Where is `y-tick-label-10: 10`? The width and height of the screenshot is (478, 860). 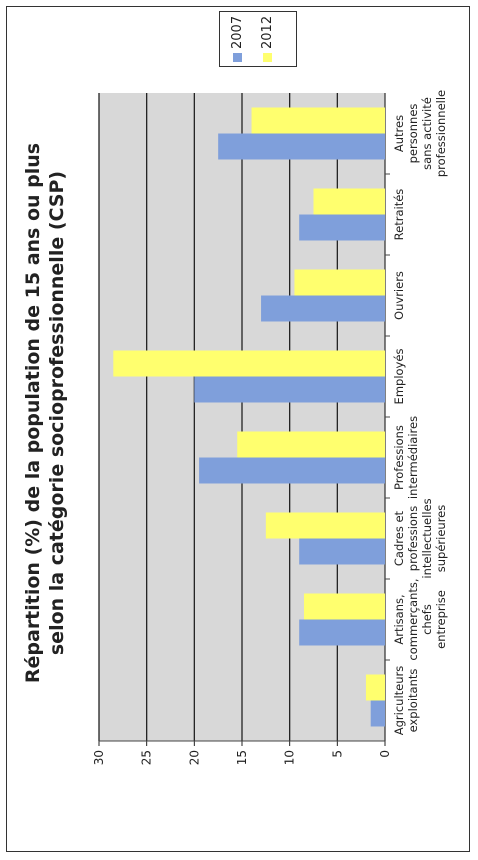
y-tick-label-10: 10 is located at coordinates (290, 757).